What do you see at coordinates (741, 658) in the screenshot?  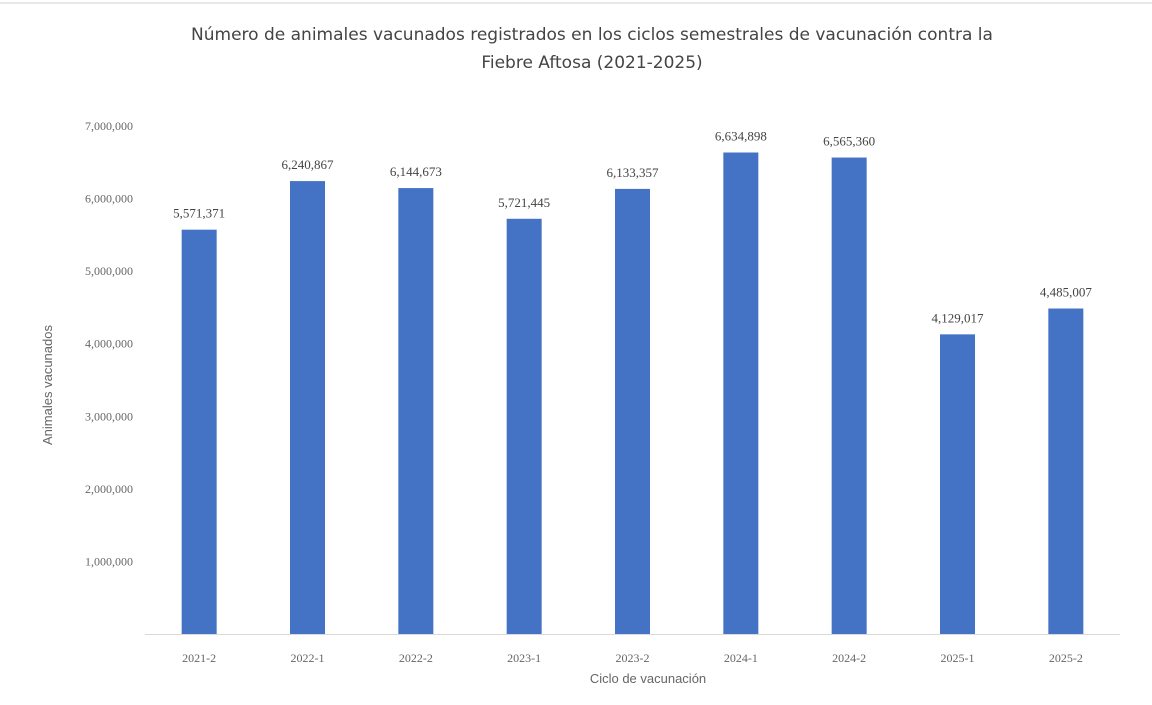 I see `x-tick-label: 2024-1` at bounding box center [741, 658].